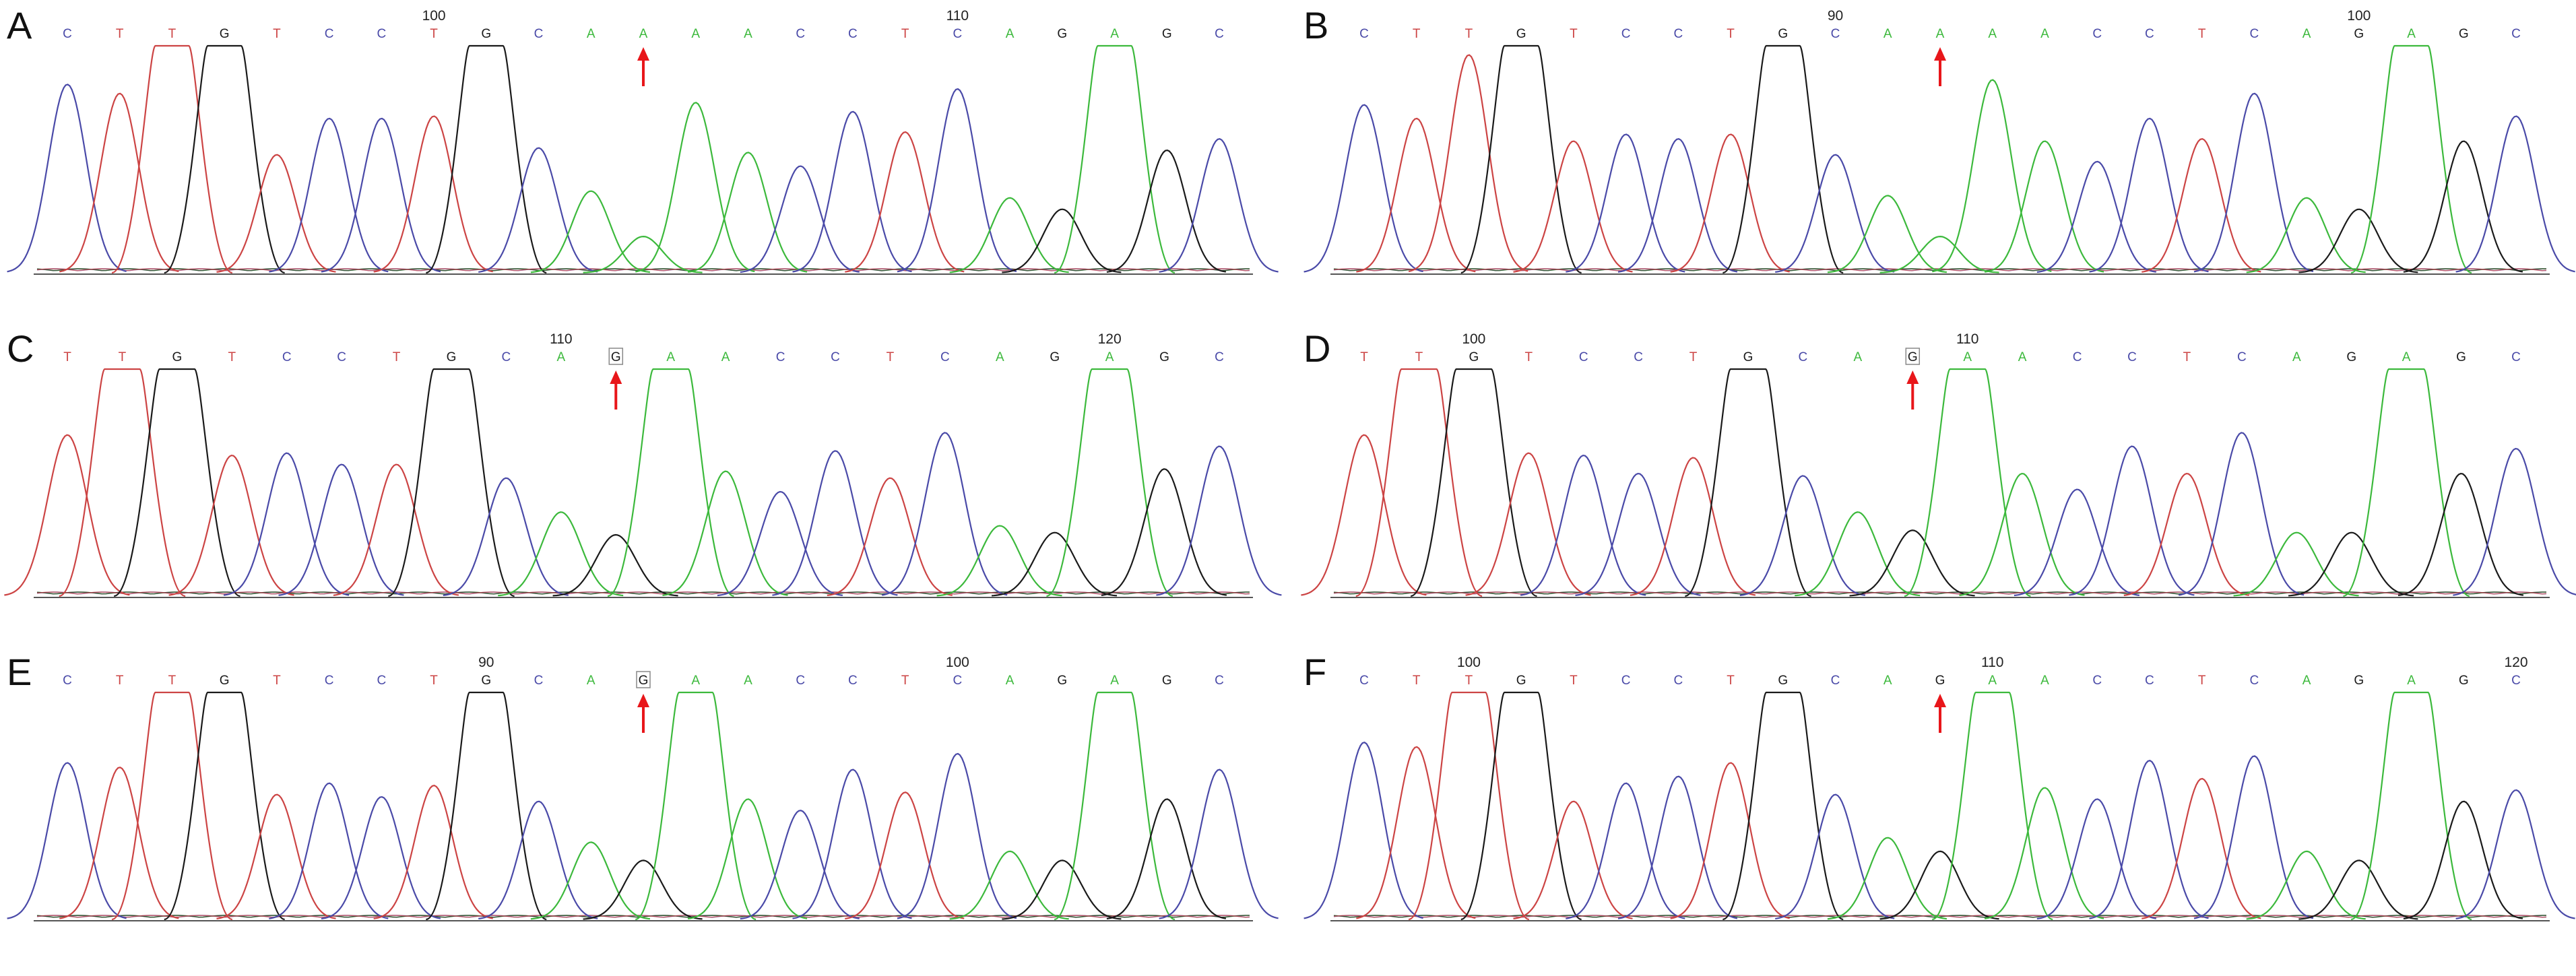 Image resolution: width=2576 pixels, height=976 pixels. Describe the element at coordinates (2516, 662) in the screenshot. I see `position-label: 120` at that location.